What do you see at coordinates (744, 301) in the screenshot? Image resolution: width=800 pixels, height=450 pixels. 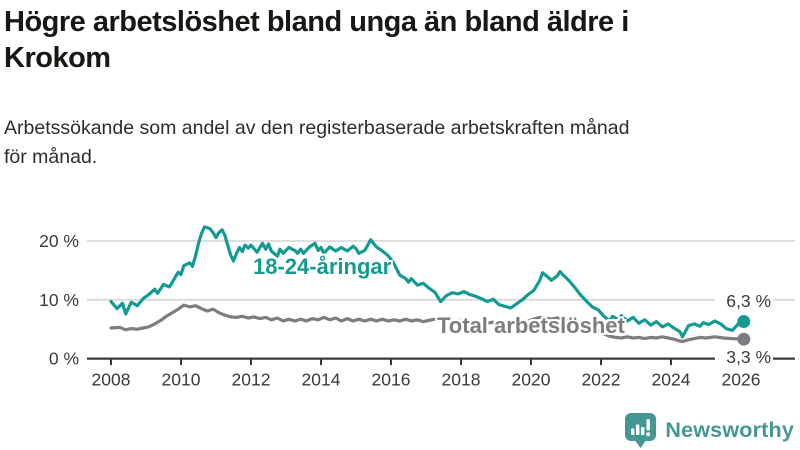 I see `series-end-value-youth: 6,3 %` at bounding box center [744, 301].